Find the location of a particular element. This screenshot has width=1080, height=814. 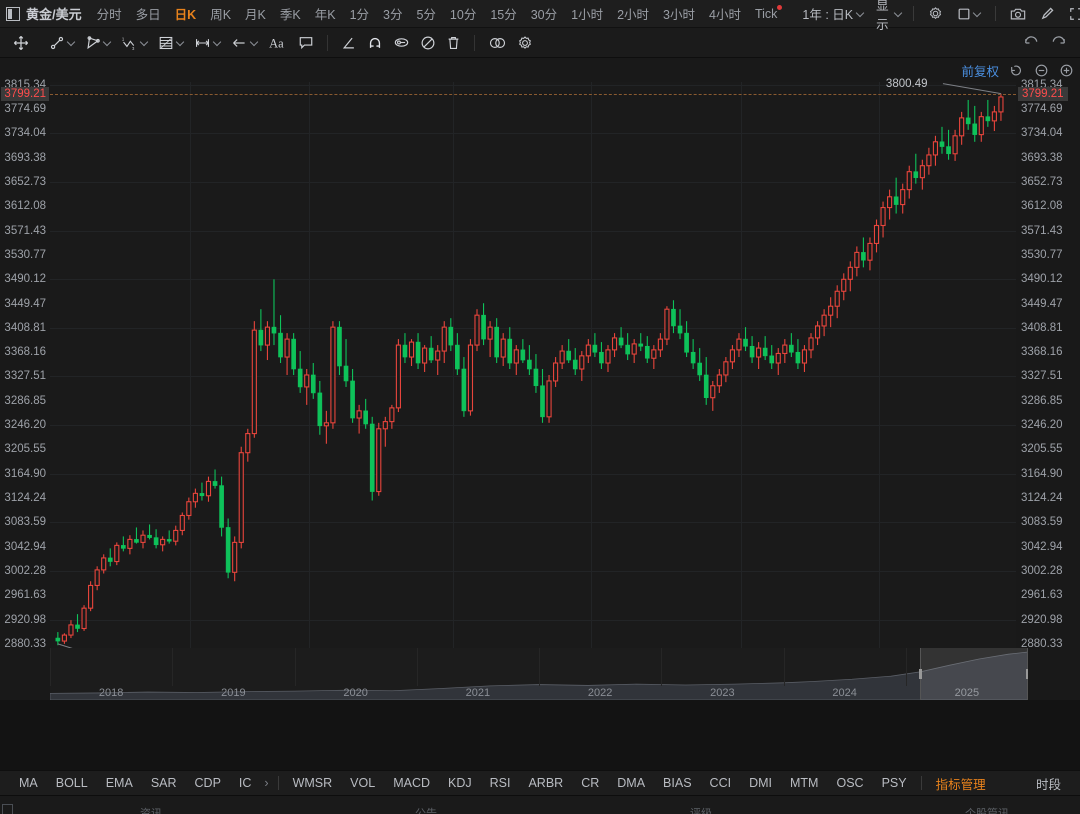

indicator-cr: CR is located at coordinates (590, 783).